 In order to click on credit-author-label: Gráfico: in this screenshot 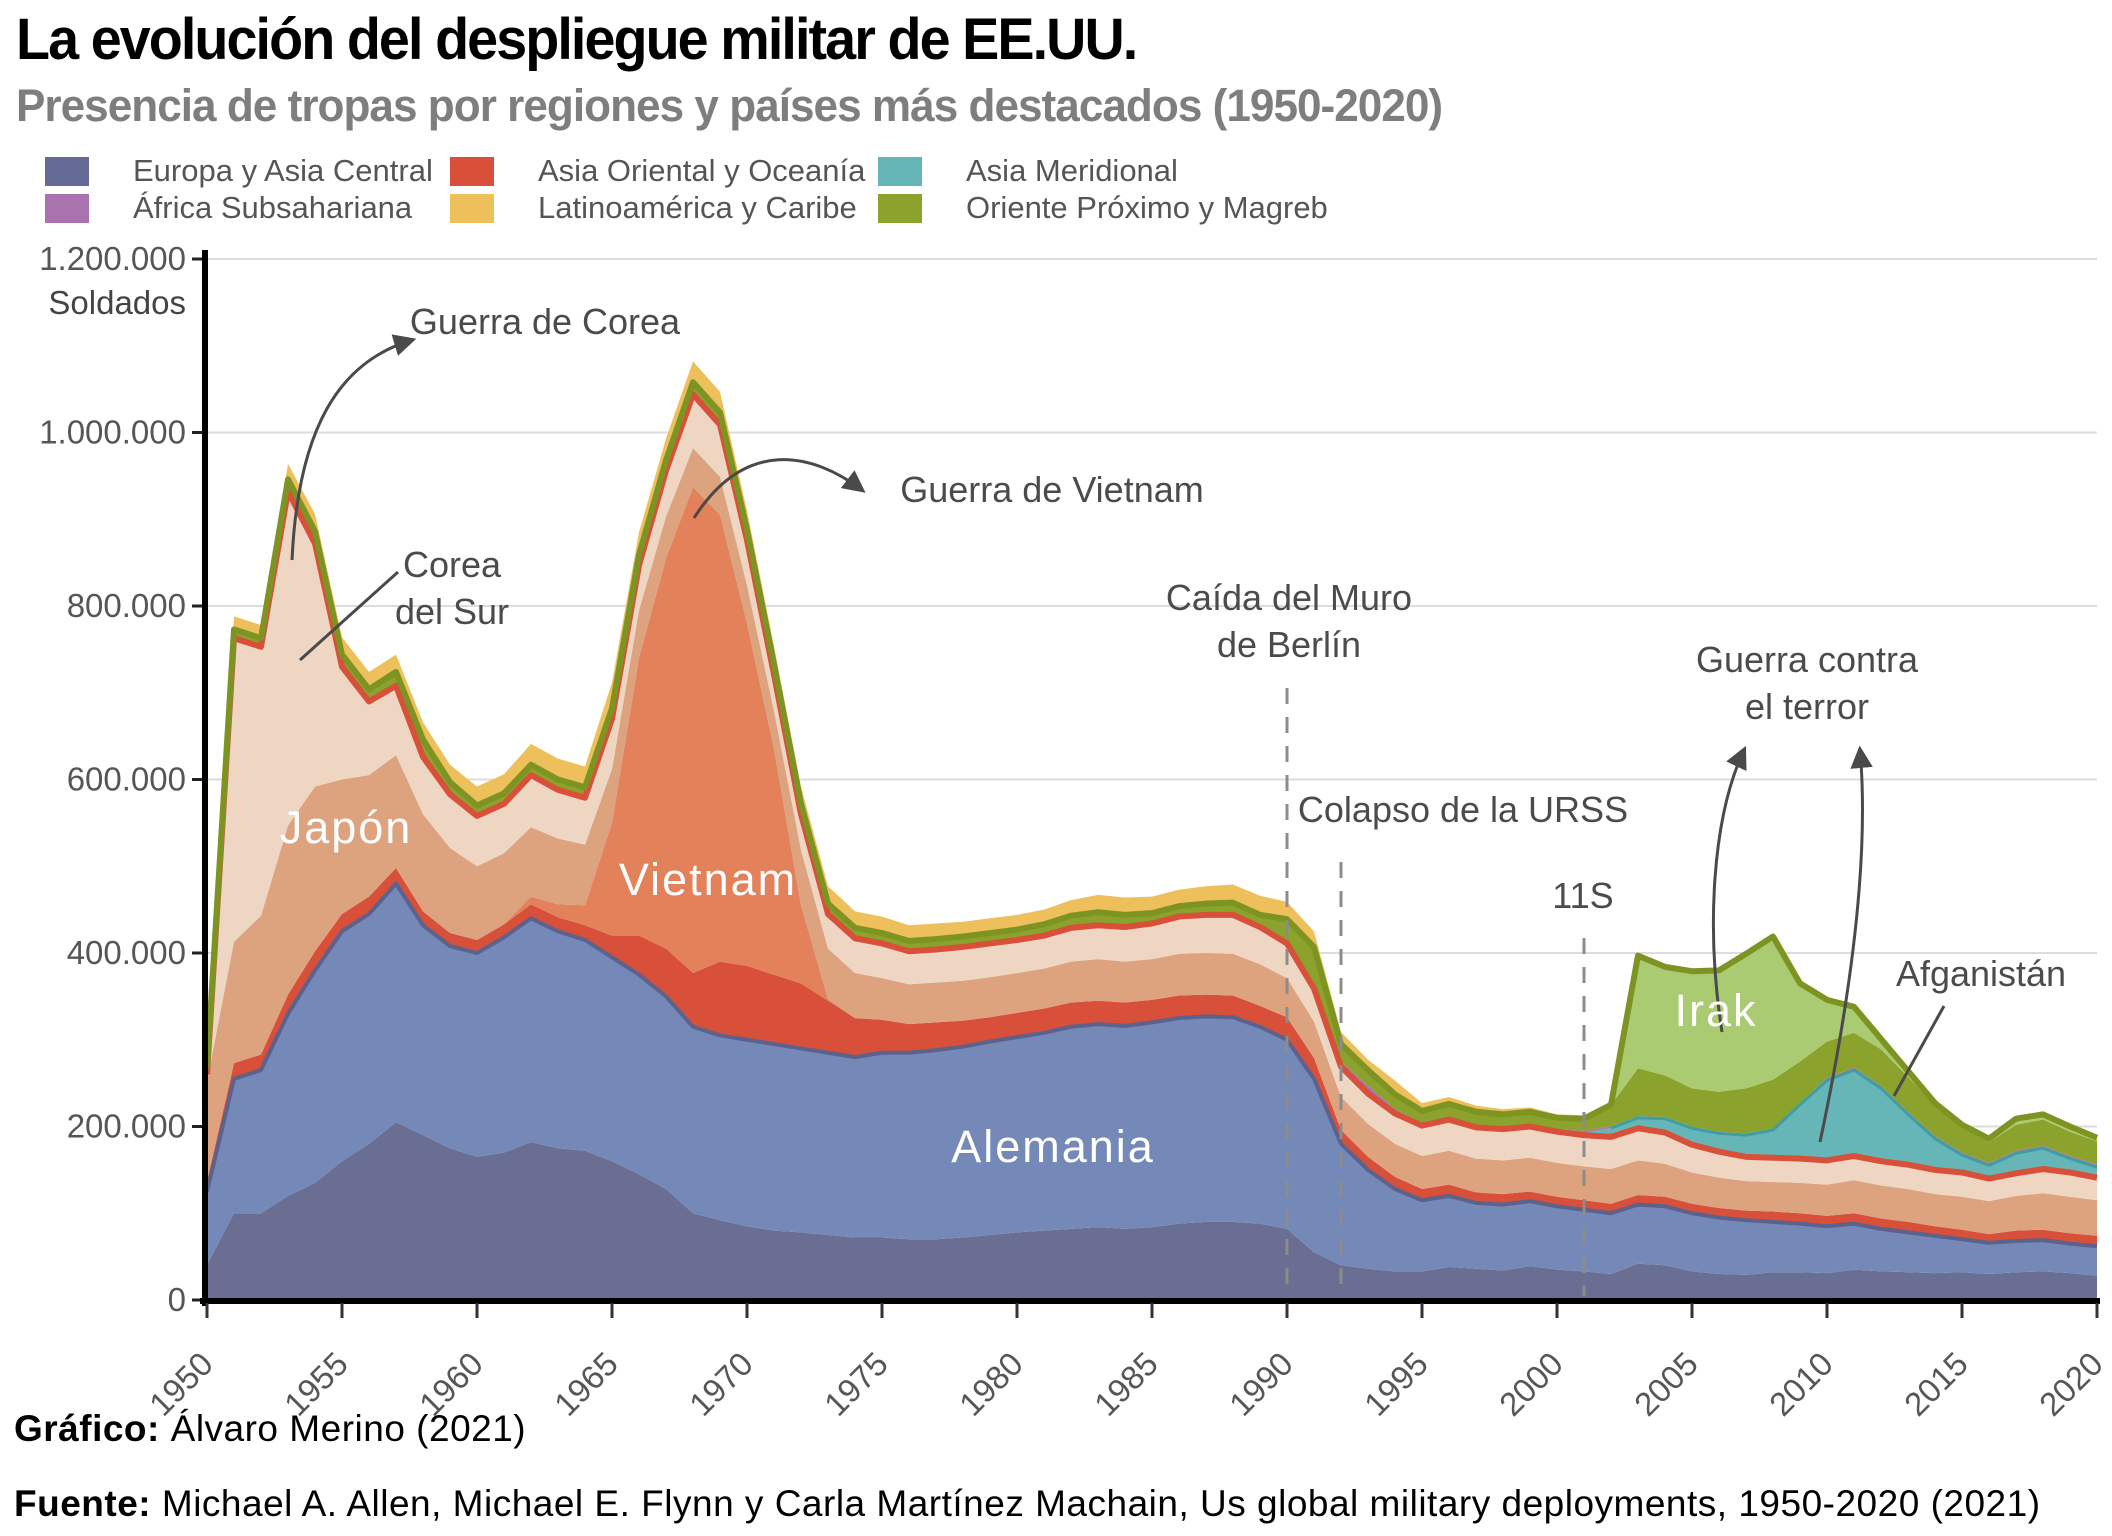, I will do `click(87, 1428)`.